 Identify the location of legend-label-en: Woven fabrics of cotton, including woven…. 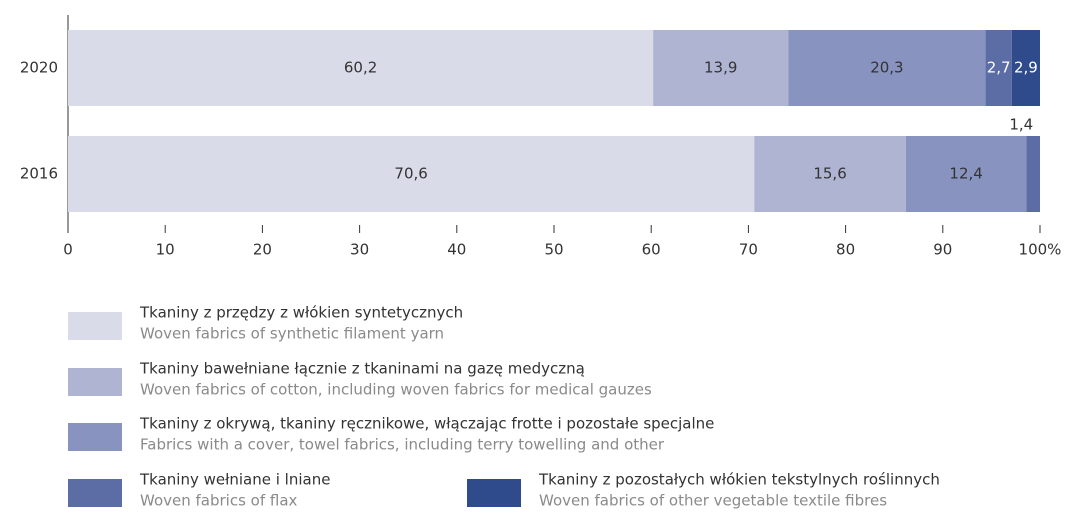
(396, 390).